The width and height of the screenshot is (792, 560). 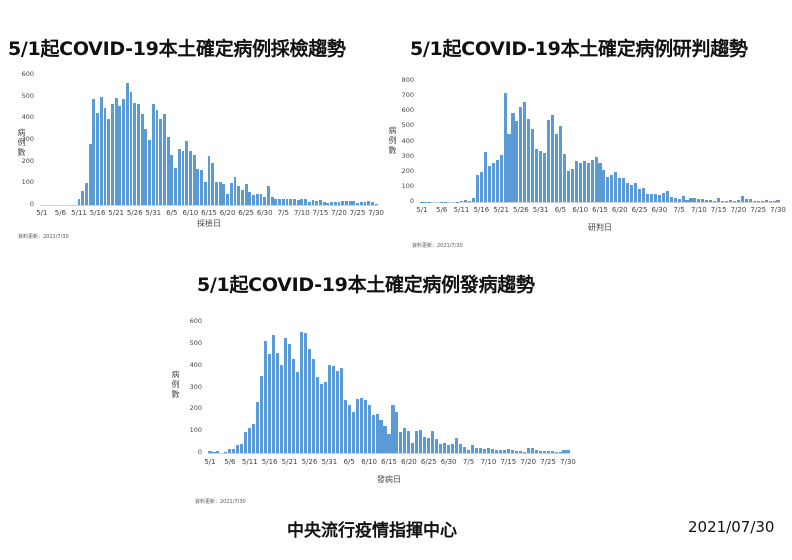 I want to click on plot-area, so click(x=600, y=142).